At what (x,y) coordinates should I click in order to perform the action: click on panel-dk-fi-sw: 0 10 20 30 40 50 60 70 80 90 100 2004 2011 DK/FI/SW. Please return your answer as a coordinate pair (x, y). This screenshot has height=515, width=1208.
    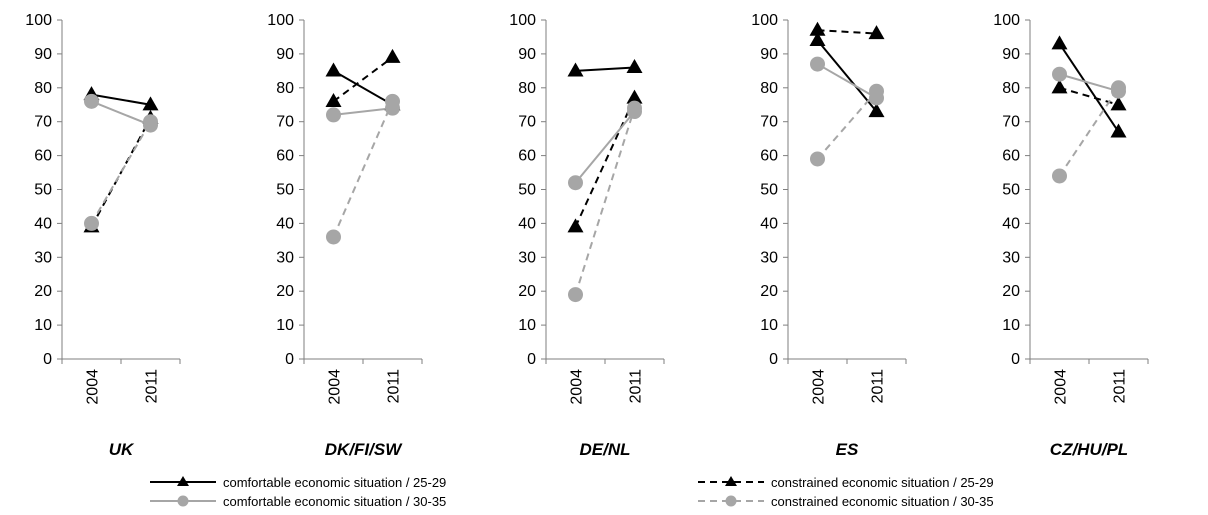
    Looking at the image, I should click on (345, 235).